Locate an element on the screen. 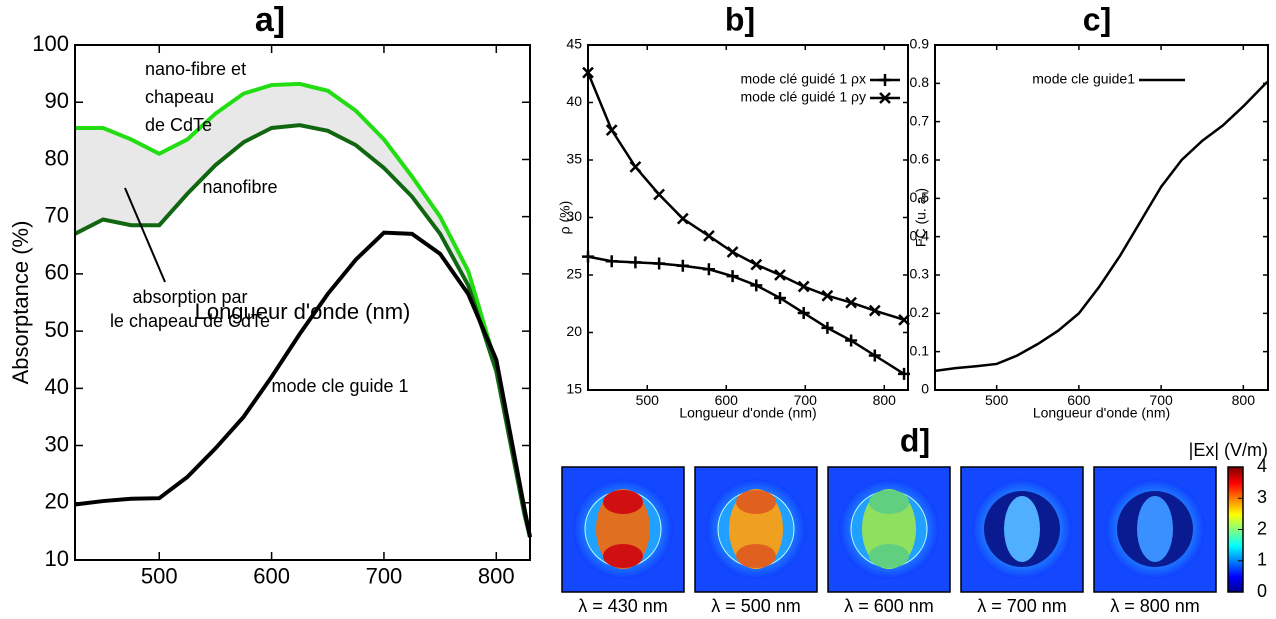  chart-title: a] is located at coordinates (270, 20).